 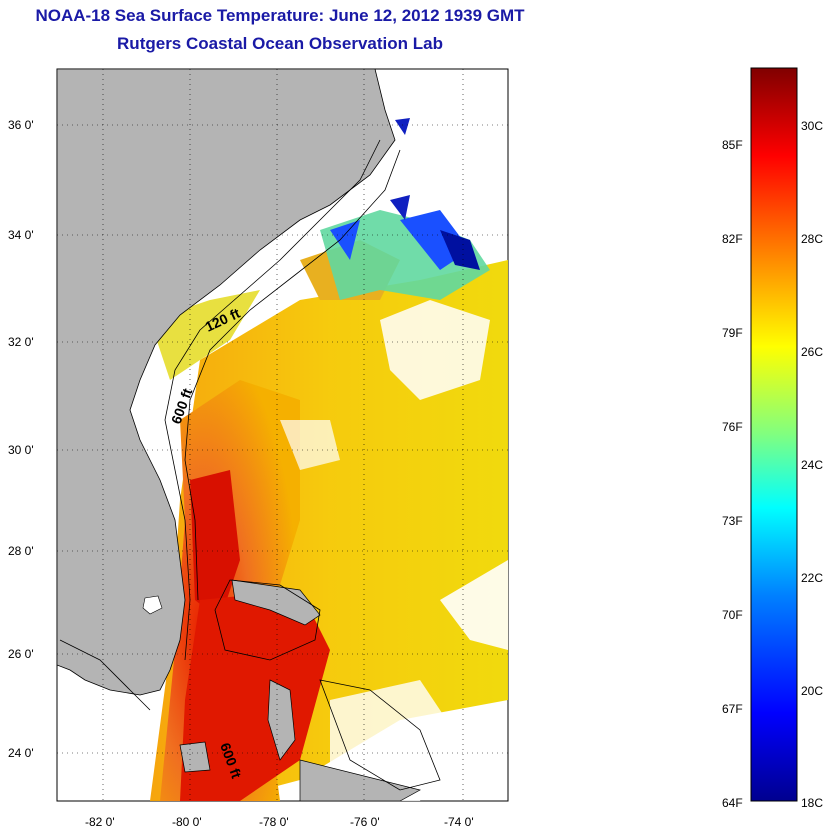 What do you see at coordinates (732, 474) in the screenshot?
I see `colorbar-f-ticks: 85F 82F 79F 76F 73F 70F 67F 64F` at bounding box center [732, 474].